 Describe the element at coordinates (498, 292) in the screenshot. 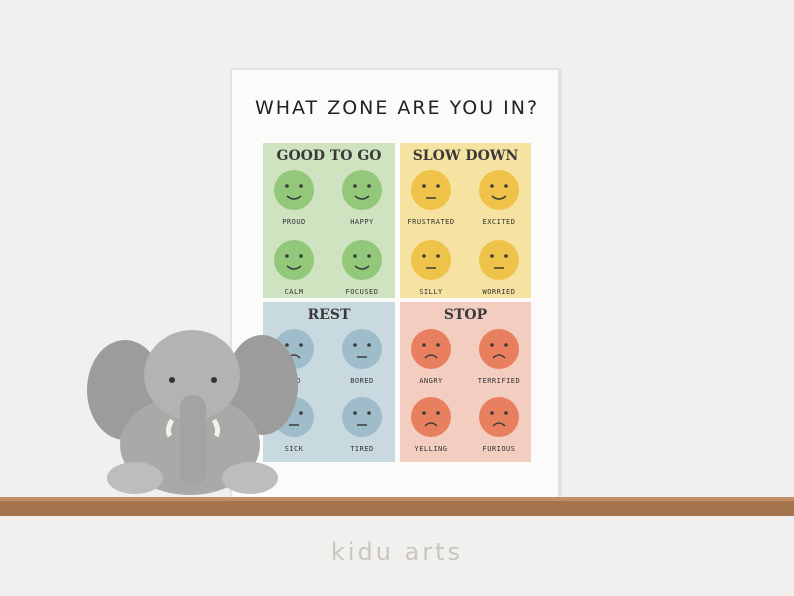

I see `emotion-label: WORRIED` at that location.